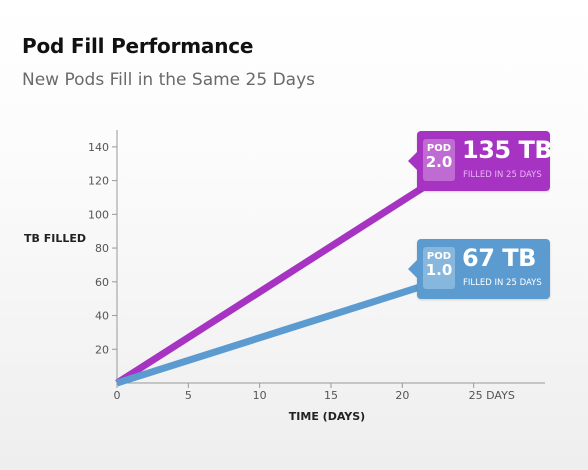  What do you see at coordinates (102, 316) in the screenshot?
I see `y-tick-label: 40` at bounding box center [102, 316].